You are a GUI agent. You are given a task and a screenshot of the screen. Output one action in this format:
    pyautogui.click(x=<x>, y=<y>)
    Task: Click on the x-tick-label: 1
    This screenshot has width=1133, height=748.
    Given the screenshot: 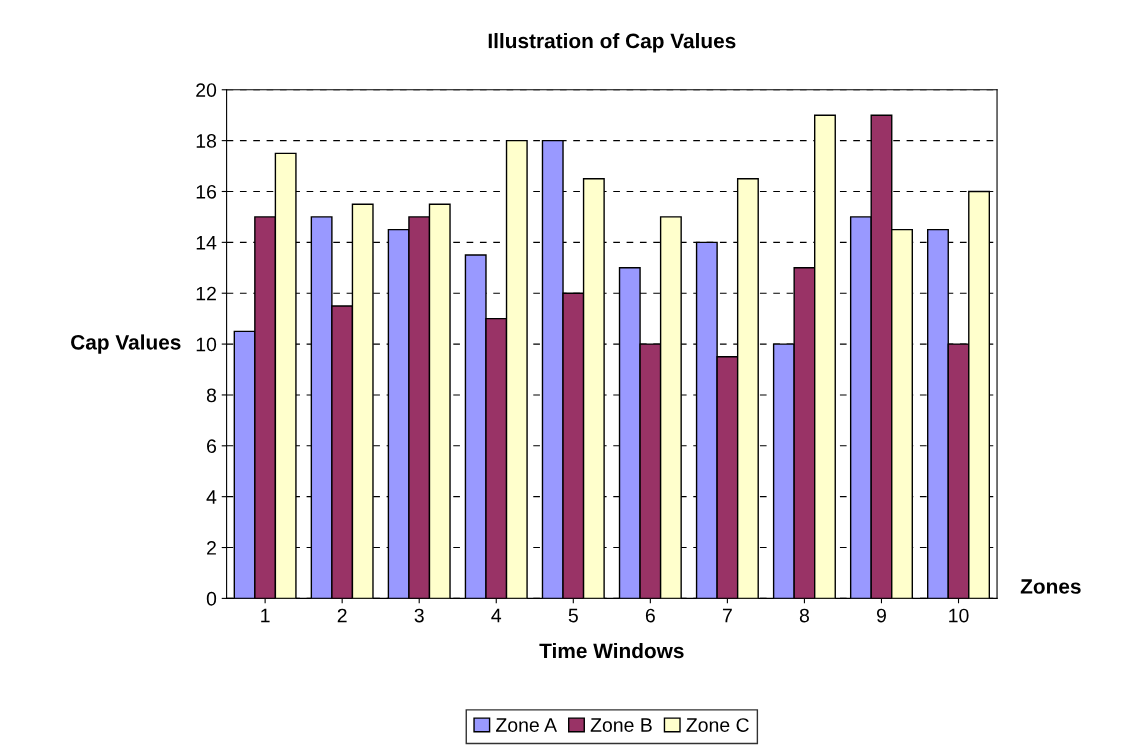 What is the action you would take?
    pyautogui.click(x=265, y=615)
    